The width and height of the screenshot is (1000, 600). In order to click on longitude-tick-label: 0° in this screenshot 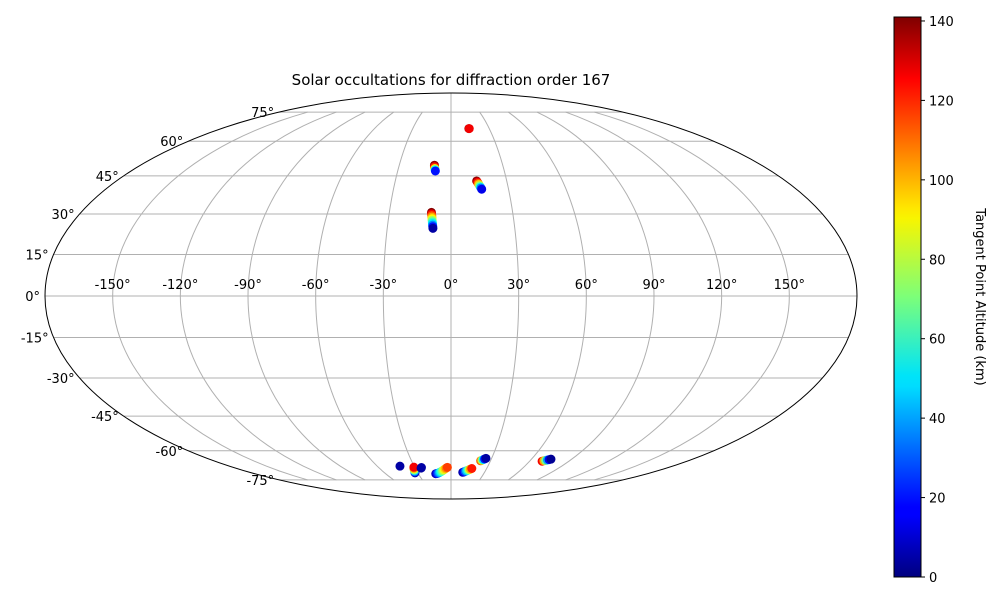, I will do `click(451, 285)`.